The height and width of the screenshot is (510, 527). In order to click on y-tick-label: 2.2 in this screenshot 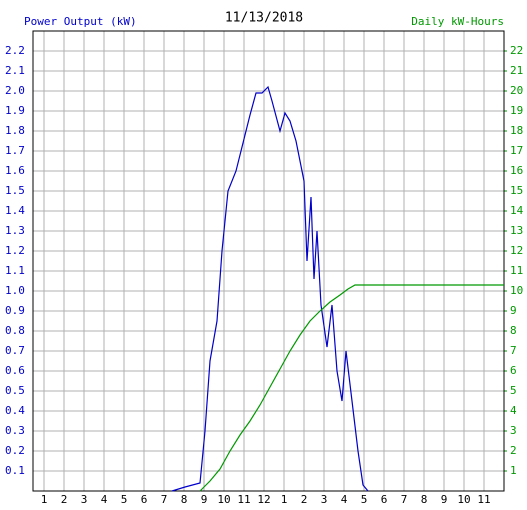, I will do `click(15, 50)`.